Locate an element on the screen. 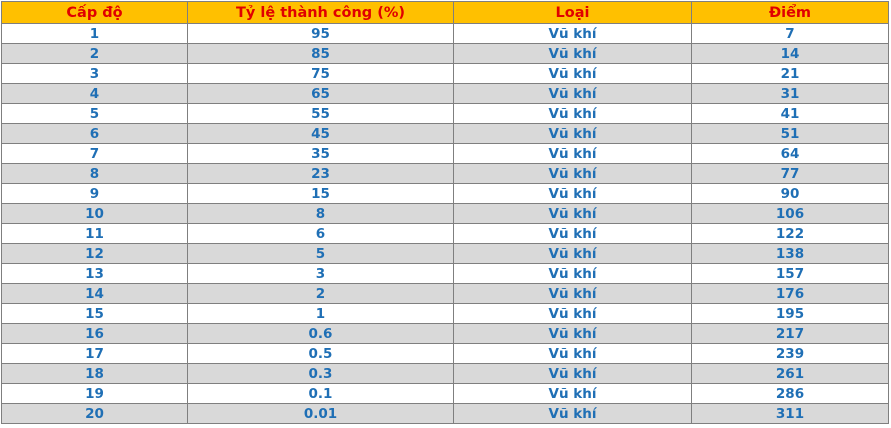 The width and height of the screenshot is (891, 428). cell-points: 157 is located at coordinates (790, 273).